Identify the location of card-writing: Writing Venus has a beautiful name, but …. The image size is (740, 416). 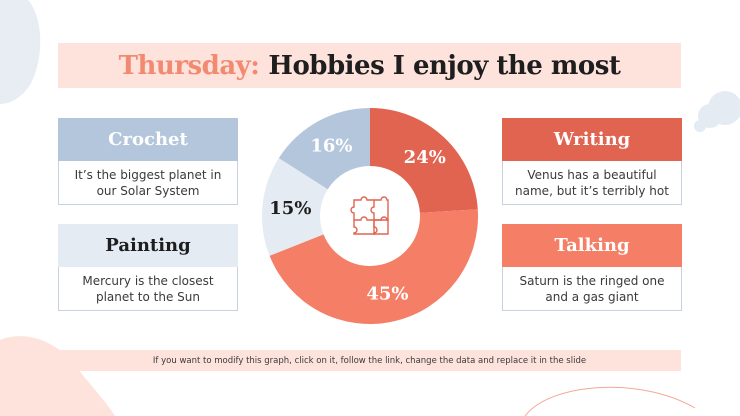
(592, 161).